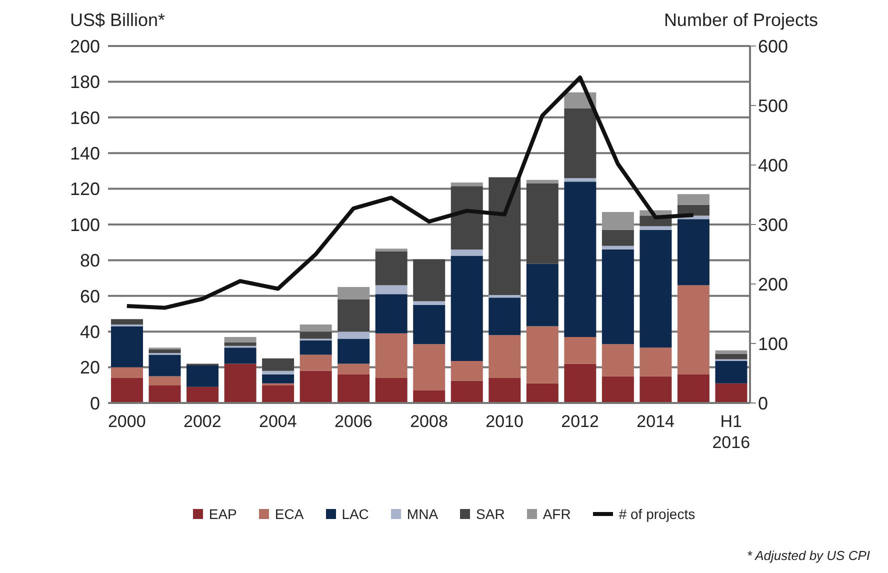 The image size is (888, 573). Describe the element at coordinates (85, 118) in the screenshot. I see `y-tick-label: 160` at that location.